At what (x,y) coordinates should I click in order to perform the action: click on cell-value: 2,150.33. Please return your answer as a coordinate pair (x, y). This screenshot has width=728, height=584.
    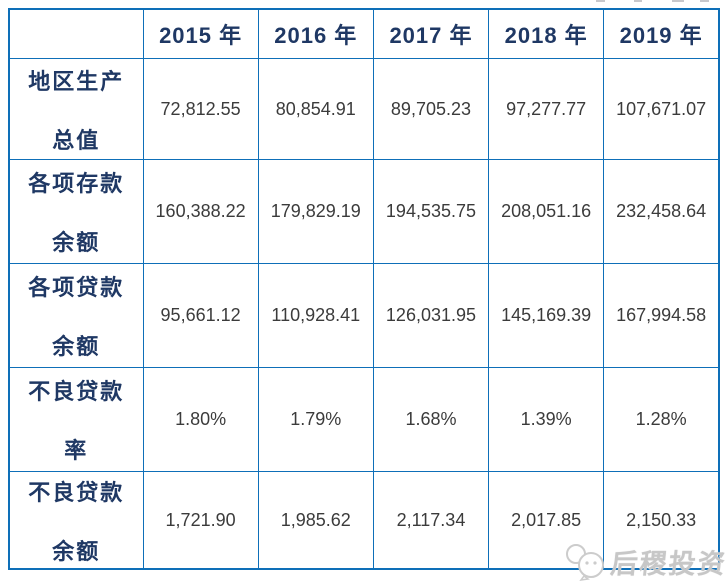
    Looking at the image, I should click on (661, 520).